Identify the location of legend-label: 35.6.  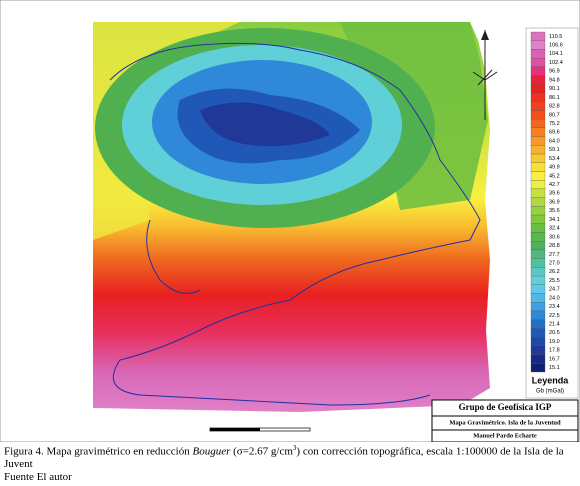
(554, 211).